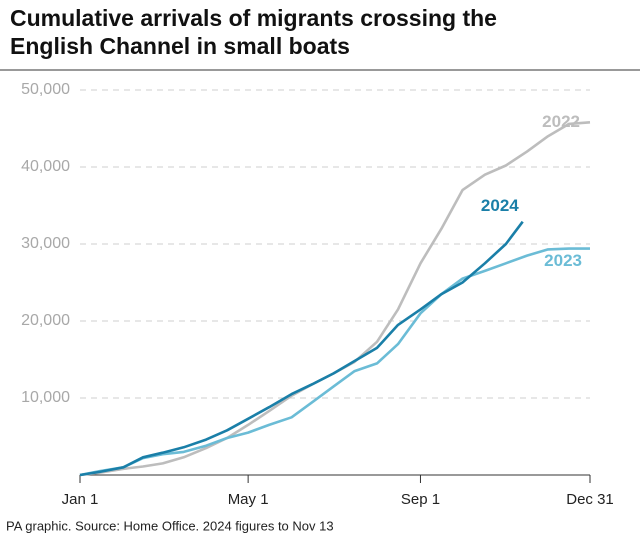 This screenshot has height=541, width=640. Describe the element at coordinates (500, 205) in the screenshot. I see `series-label: 2024` at that location.